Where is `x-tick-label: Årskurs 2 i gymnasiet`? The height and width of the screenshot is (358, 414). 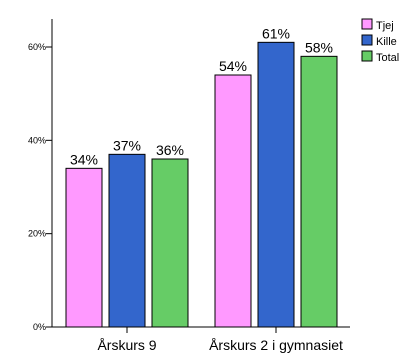
x-tick-label: Årskurs 2 i gymnasiet is located at coordinates (276, 345).